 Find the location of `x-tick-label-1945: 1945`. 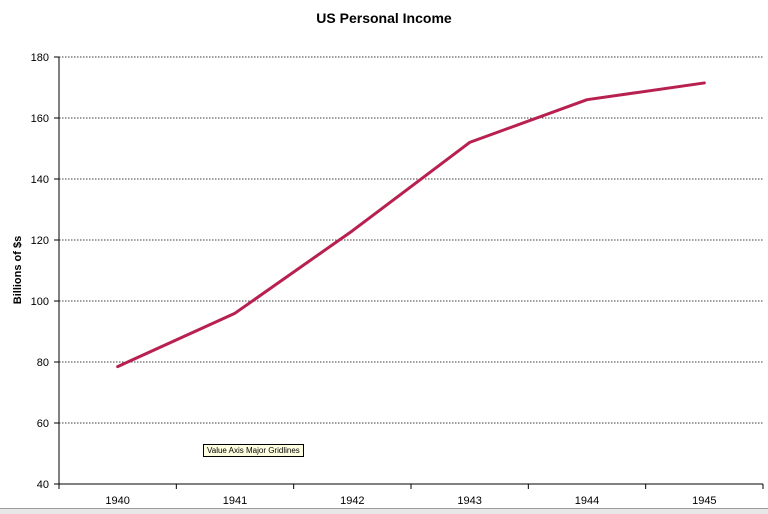

x-tick-label-1945: 1945 is located at coordinates (704, 501).